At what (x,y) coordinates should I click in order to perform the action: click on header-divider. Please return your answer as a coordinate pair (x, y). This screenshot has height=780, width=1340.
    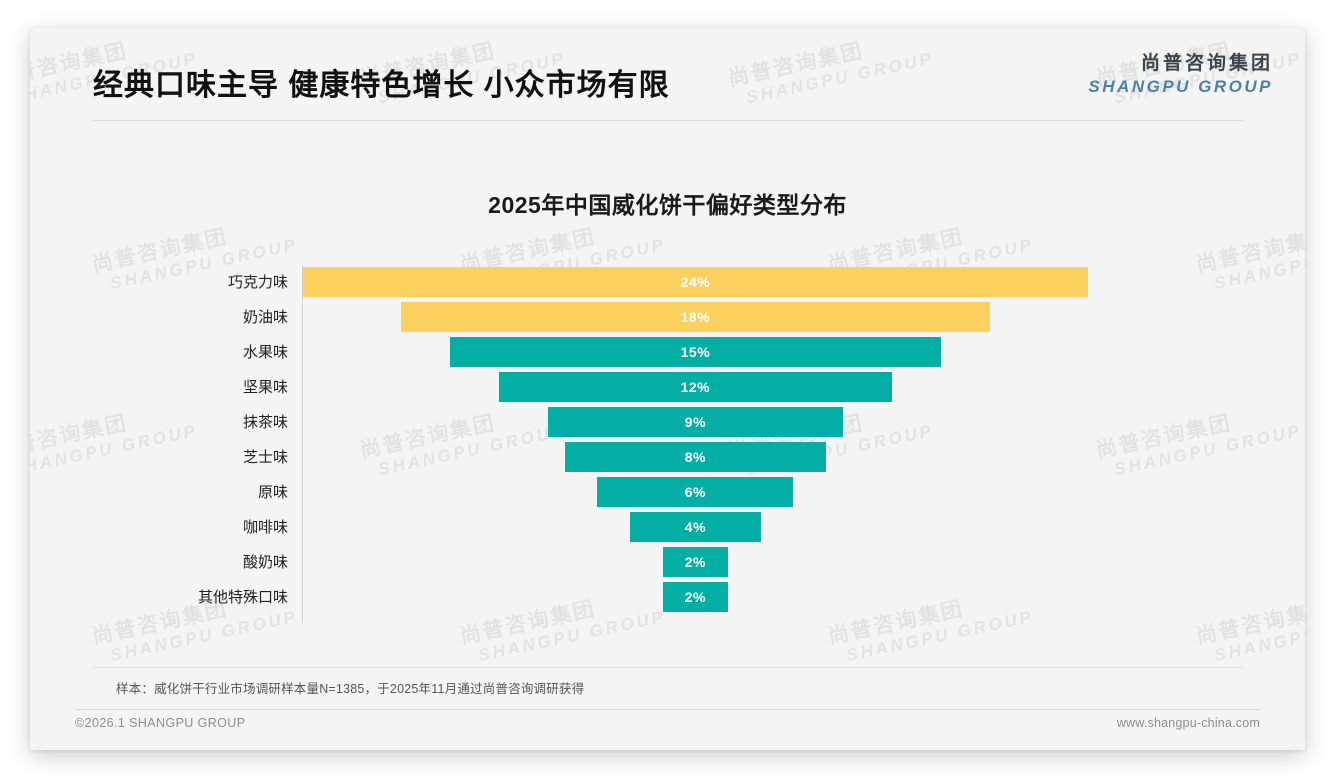
    Looking at the image, I should click on (668, 120).